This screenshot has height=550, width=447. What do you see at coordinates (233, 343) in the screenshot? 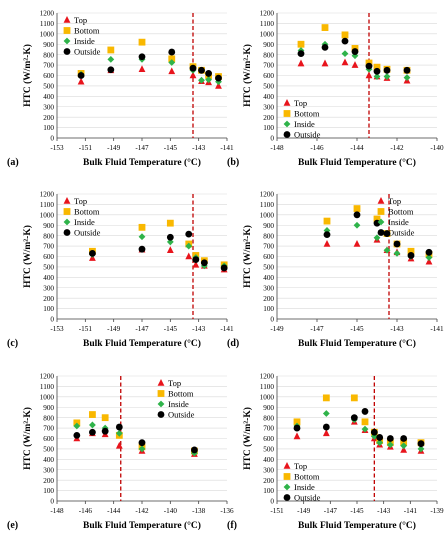
I see `panel-label: (d)` at bounding box center [233, 343].